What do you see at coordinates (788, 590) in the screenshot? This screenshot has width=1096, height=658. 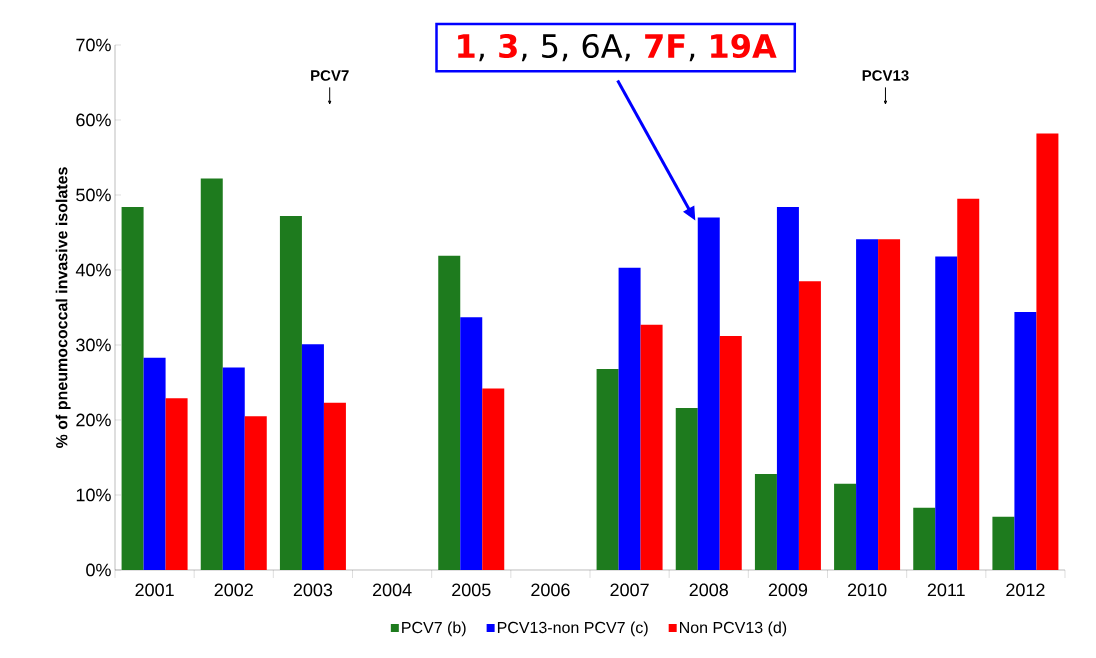 I see `x-tick-label: 2009` at bounding box center [788, 590].